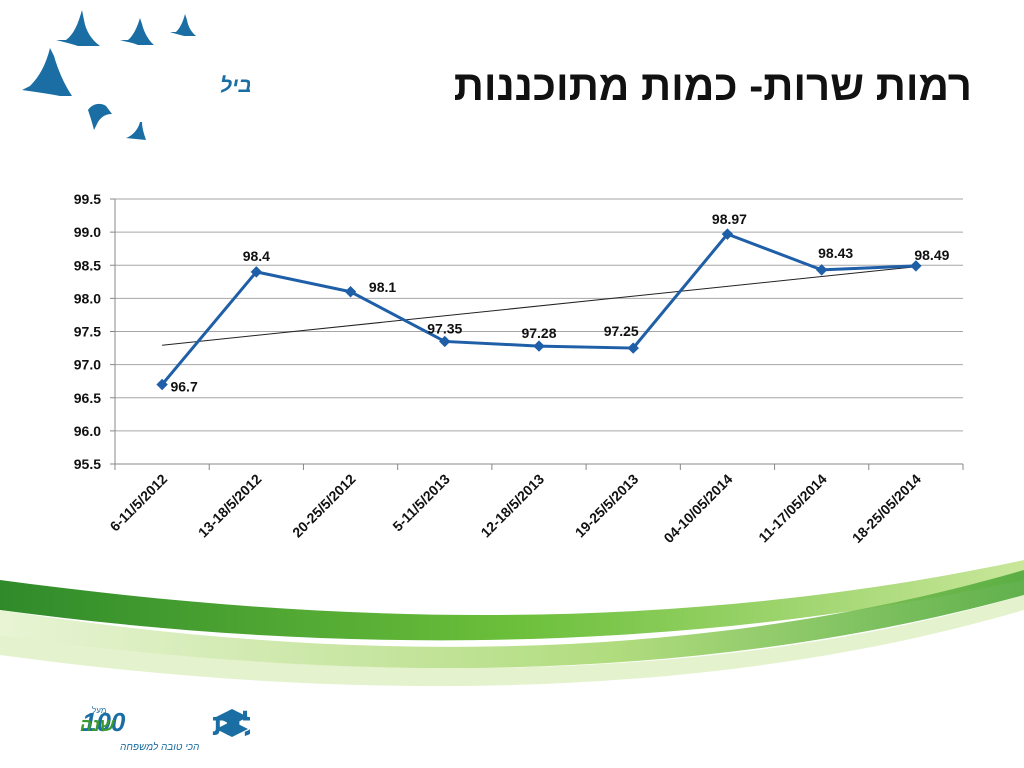  I want to click on trendline, so click(539, 306).